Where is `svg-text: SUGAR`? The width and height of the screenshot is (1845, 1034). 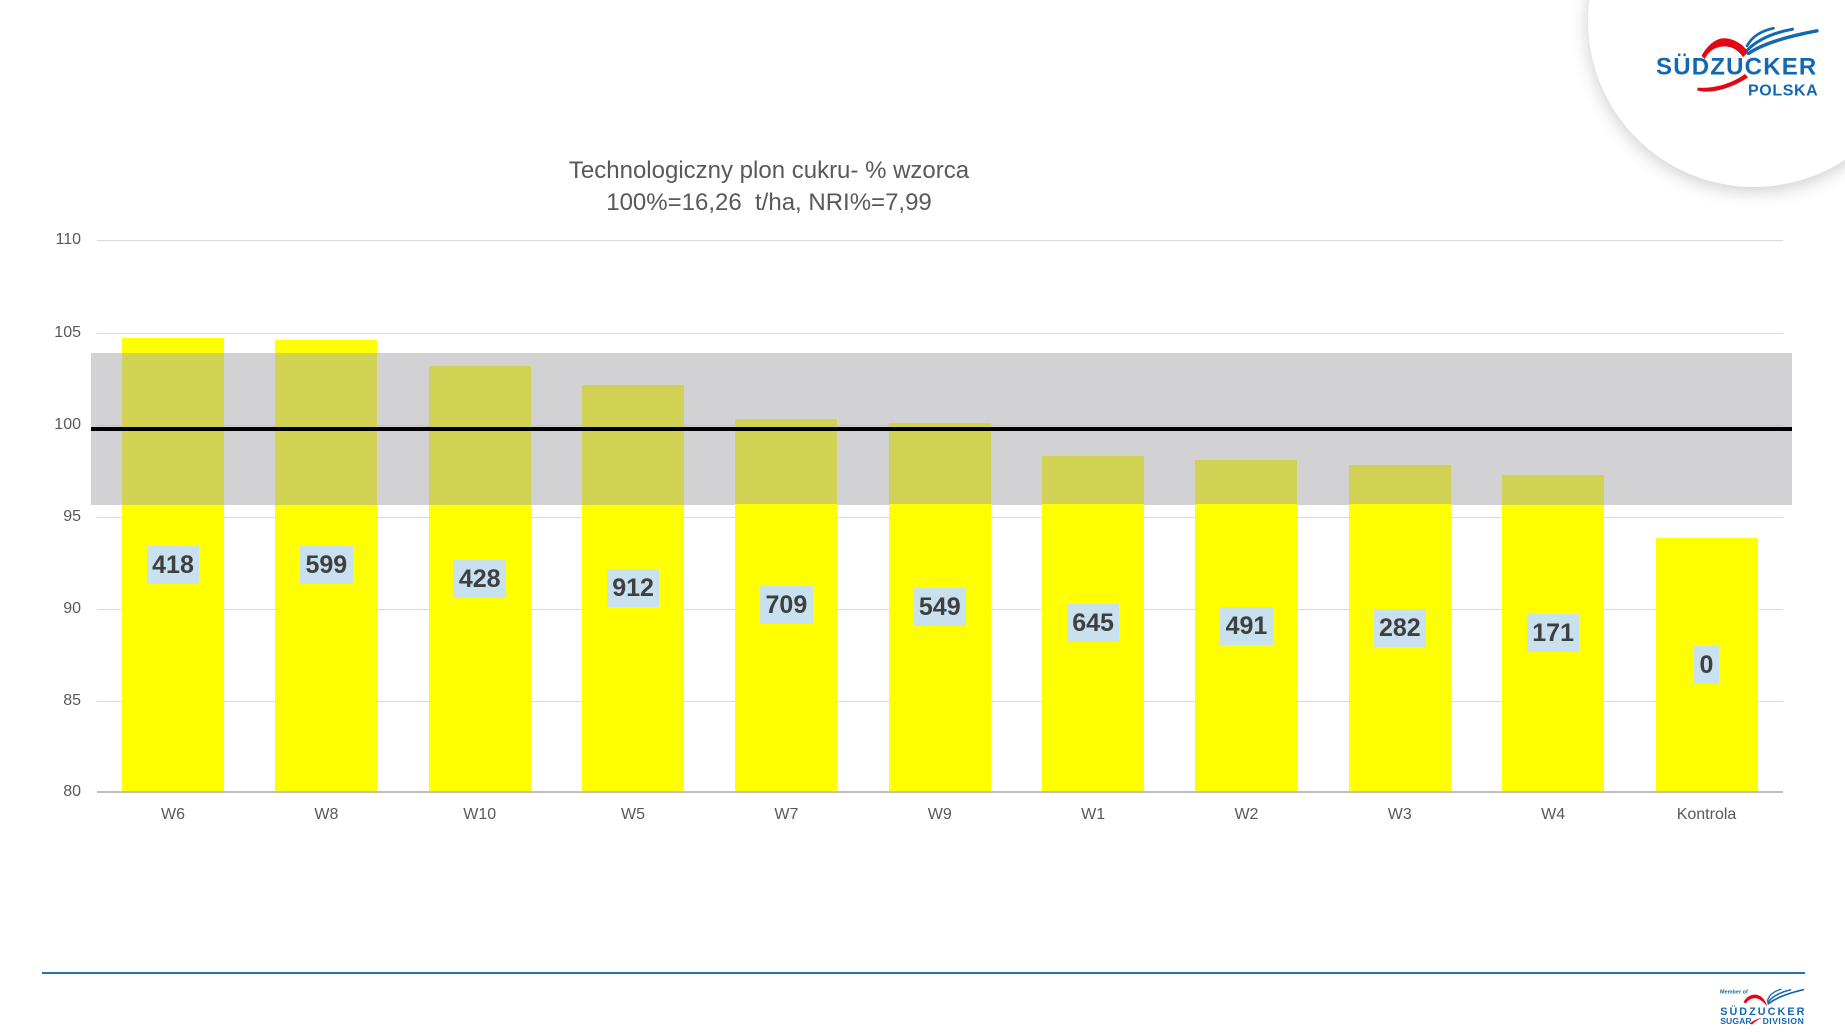 svg-text: SUGAR is located at coordinates (1736, 1021).